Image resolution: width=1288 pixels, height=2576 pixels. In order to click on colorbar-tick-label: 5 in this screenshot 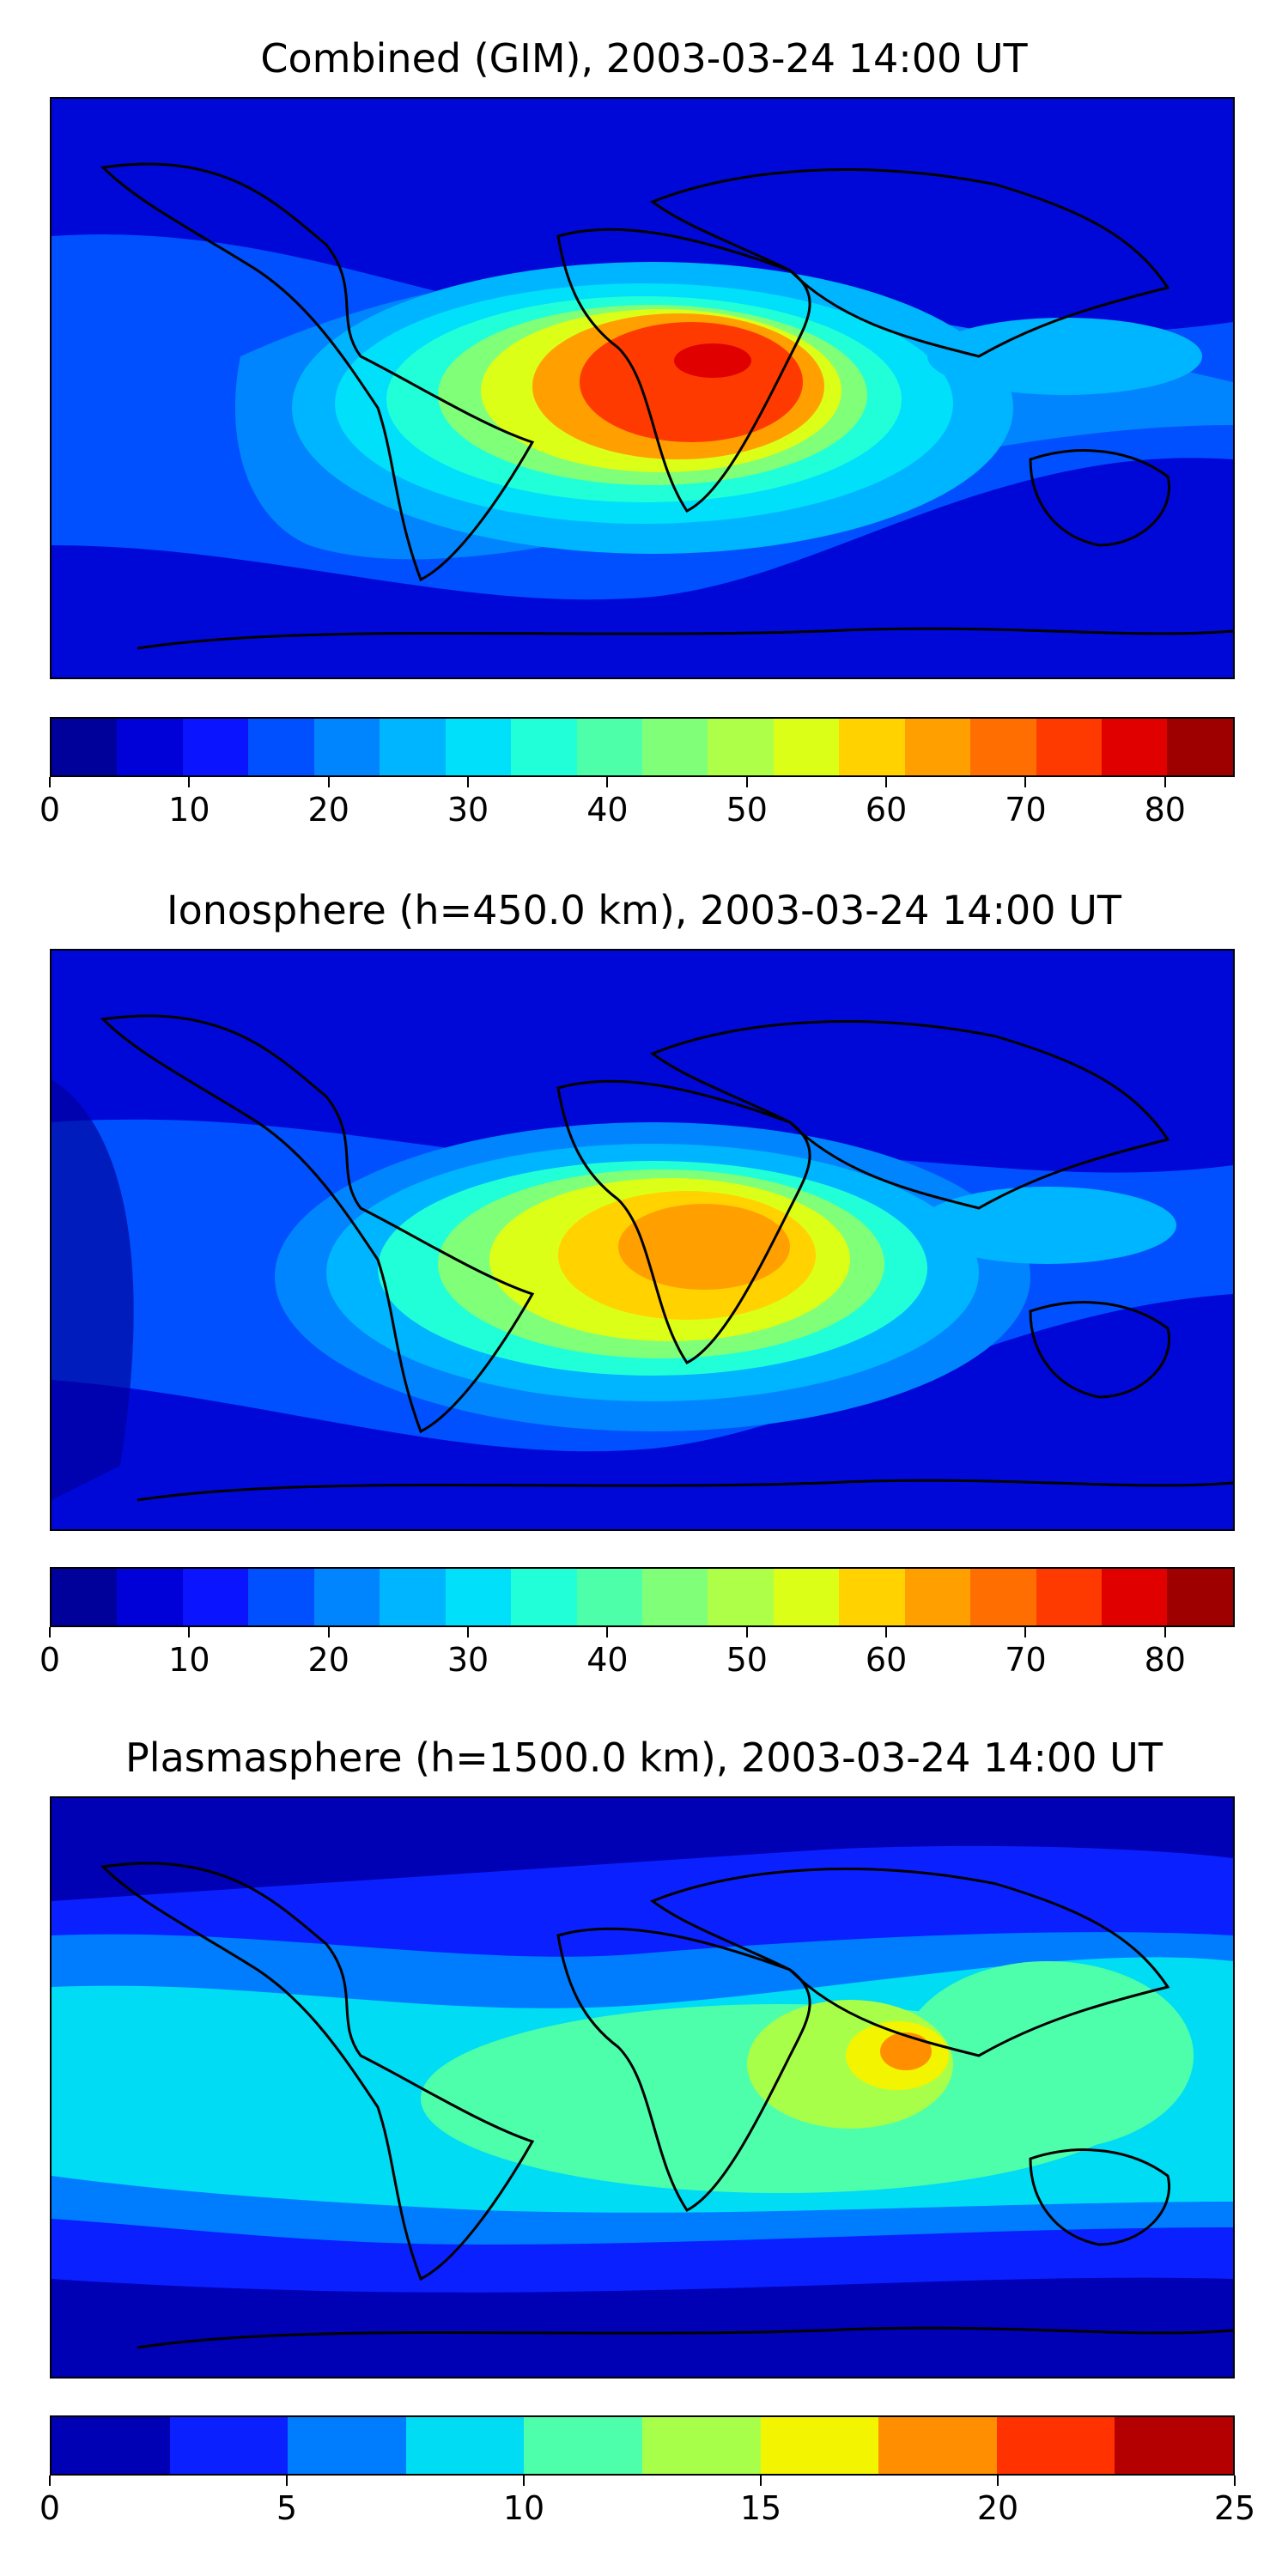, I will do `click(287, 2508)`.